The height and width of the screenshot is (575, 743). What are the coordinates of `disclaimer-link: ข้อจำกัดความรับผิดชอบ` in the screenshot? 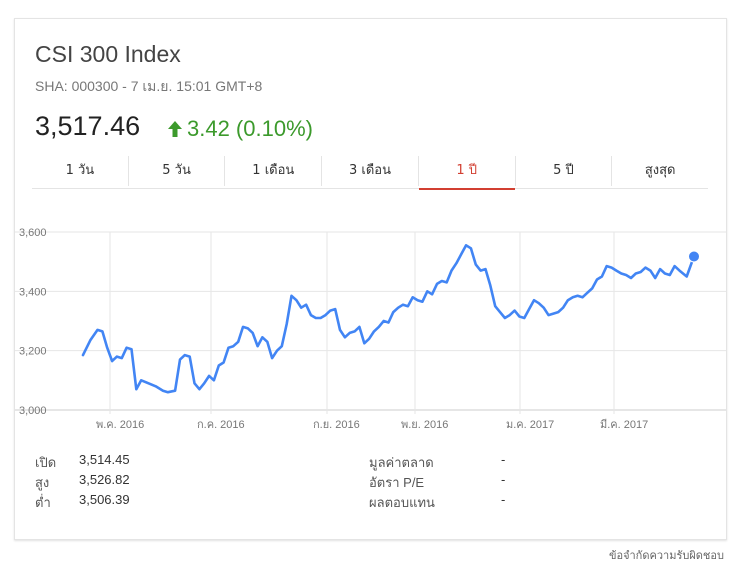 It's located at (666, 556).